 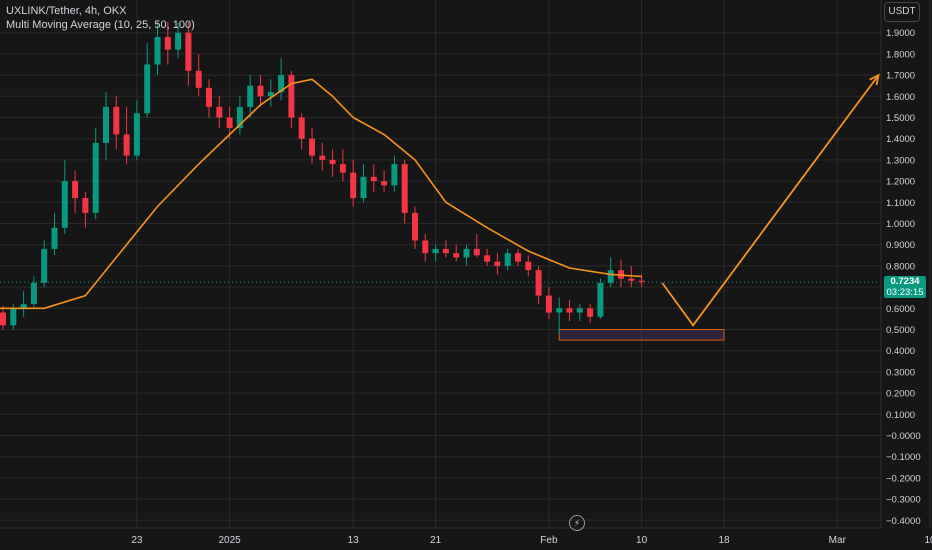 I want to click on y-tick-label: −0.4000, so click(x=903, y=521).